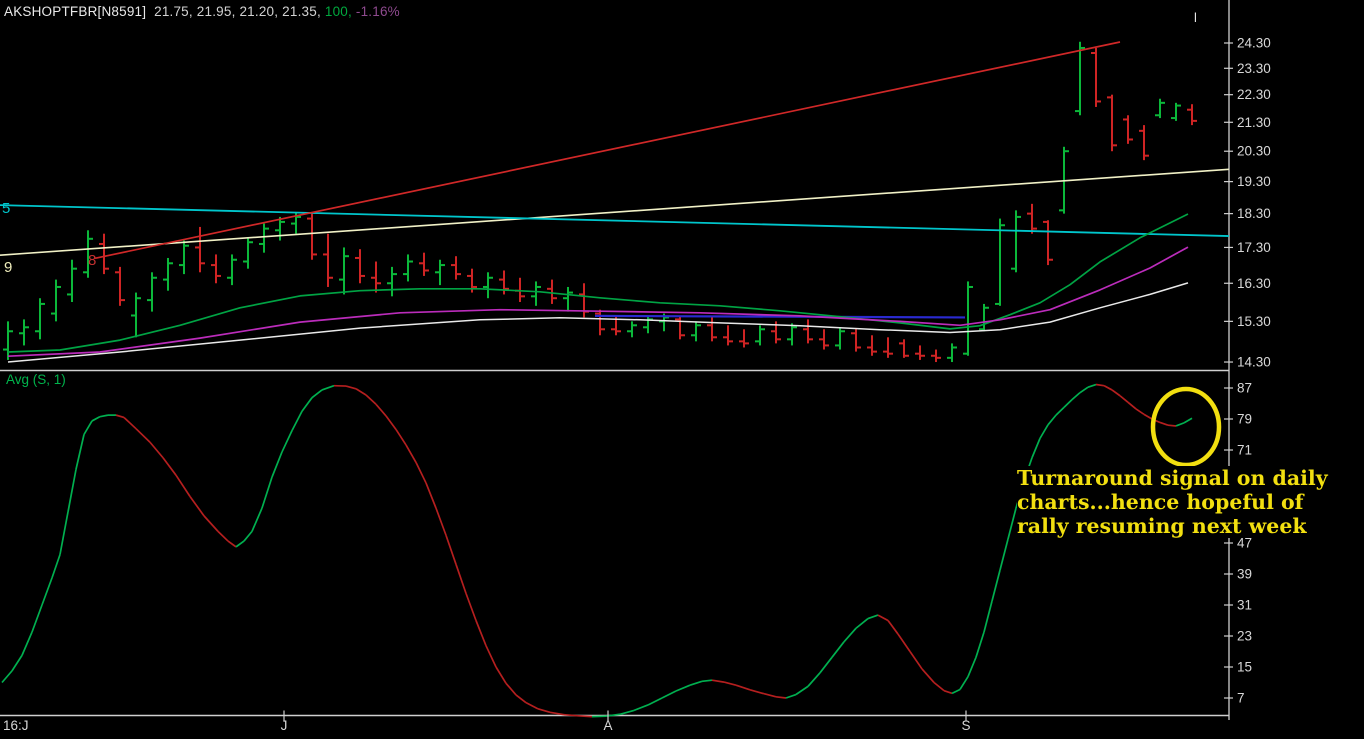  Describe the element at coordinates (598, 322) in the screenshot. I see `ma-white` at that location.